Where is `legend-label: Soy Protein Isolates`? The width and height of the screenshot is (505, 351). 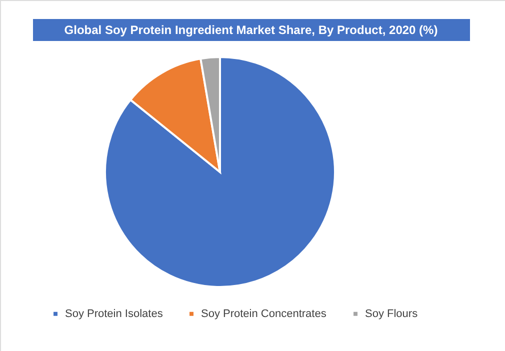
legend-label: Soy Protein Isolates is located at coordinates (114, 314).